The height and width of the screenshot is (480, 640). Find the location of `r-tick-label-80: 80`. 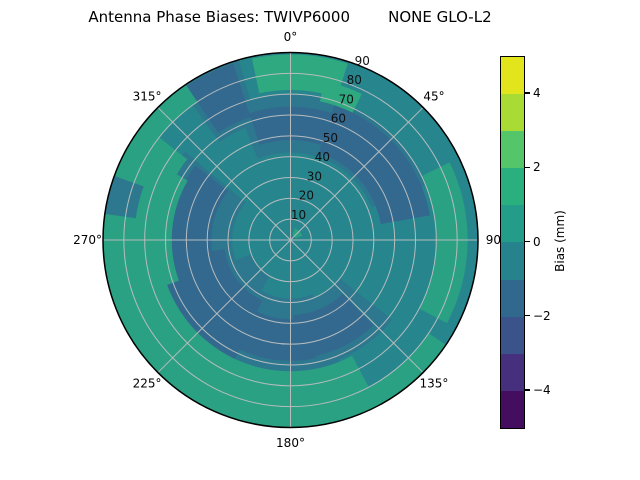

r-tick-label-80: 80 is located at coordinates (354, 80).